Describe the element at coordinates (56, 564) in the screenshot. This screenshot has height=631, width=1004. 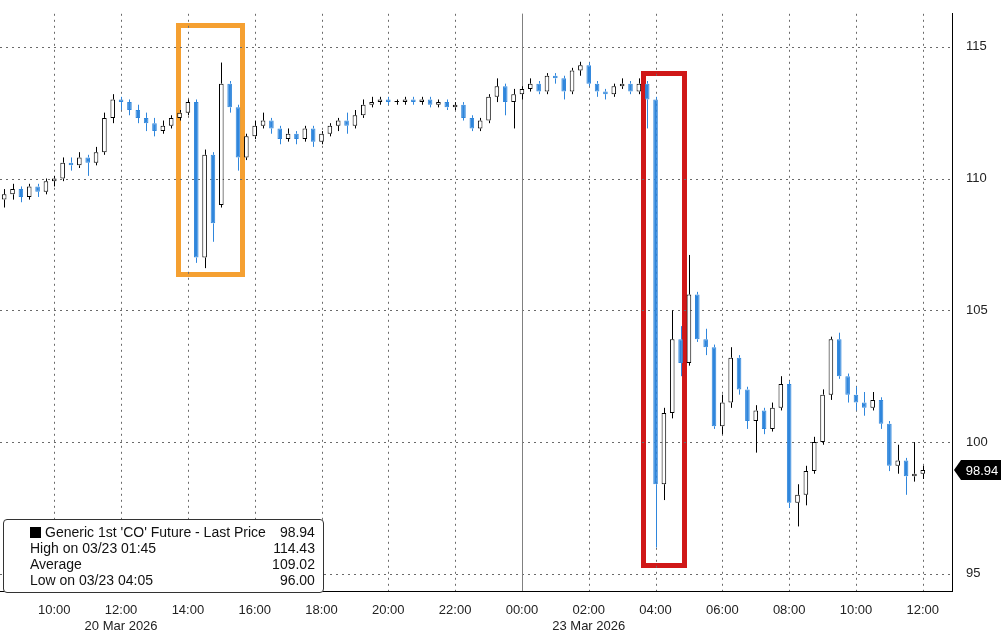
I see `annotation: Average` at that location.